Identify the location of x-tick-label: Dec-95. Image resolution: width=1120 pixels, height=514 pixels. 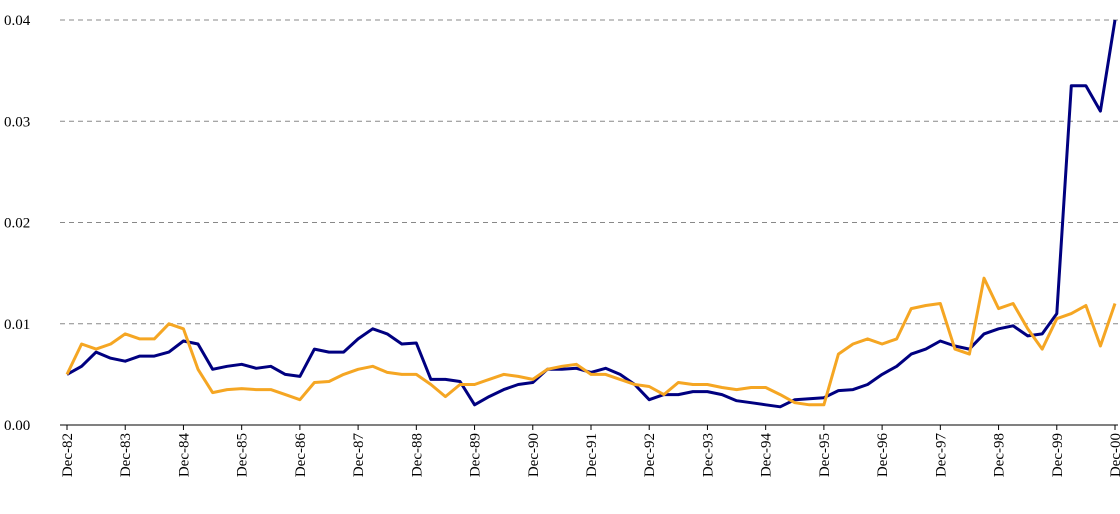
(825, 455).